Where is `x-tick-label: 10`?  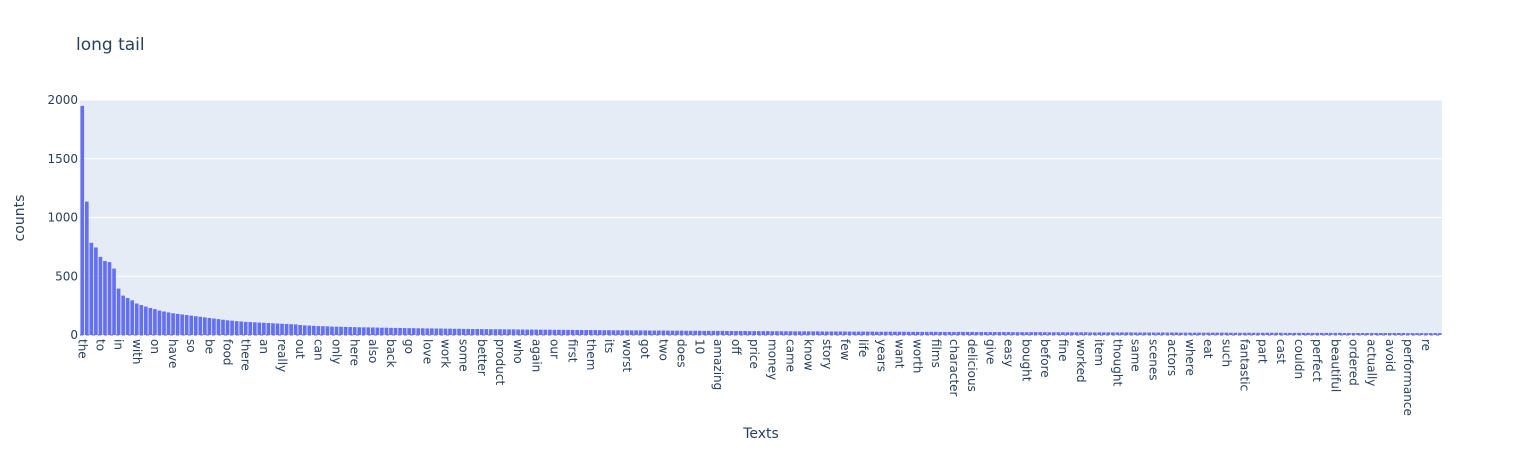 x-tick-label: 10 is located at coordinates (700, 346).